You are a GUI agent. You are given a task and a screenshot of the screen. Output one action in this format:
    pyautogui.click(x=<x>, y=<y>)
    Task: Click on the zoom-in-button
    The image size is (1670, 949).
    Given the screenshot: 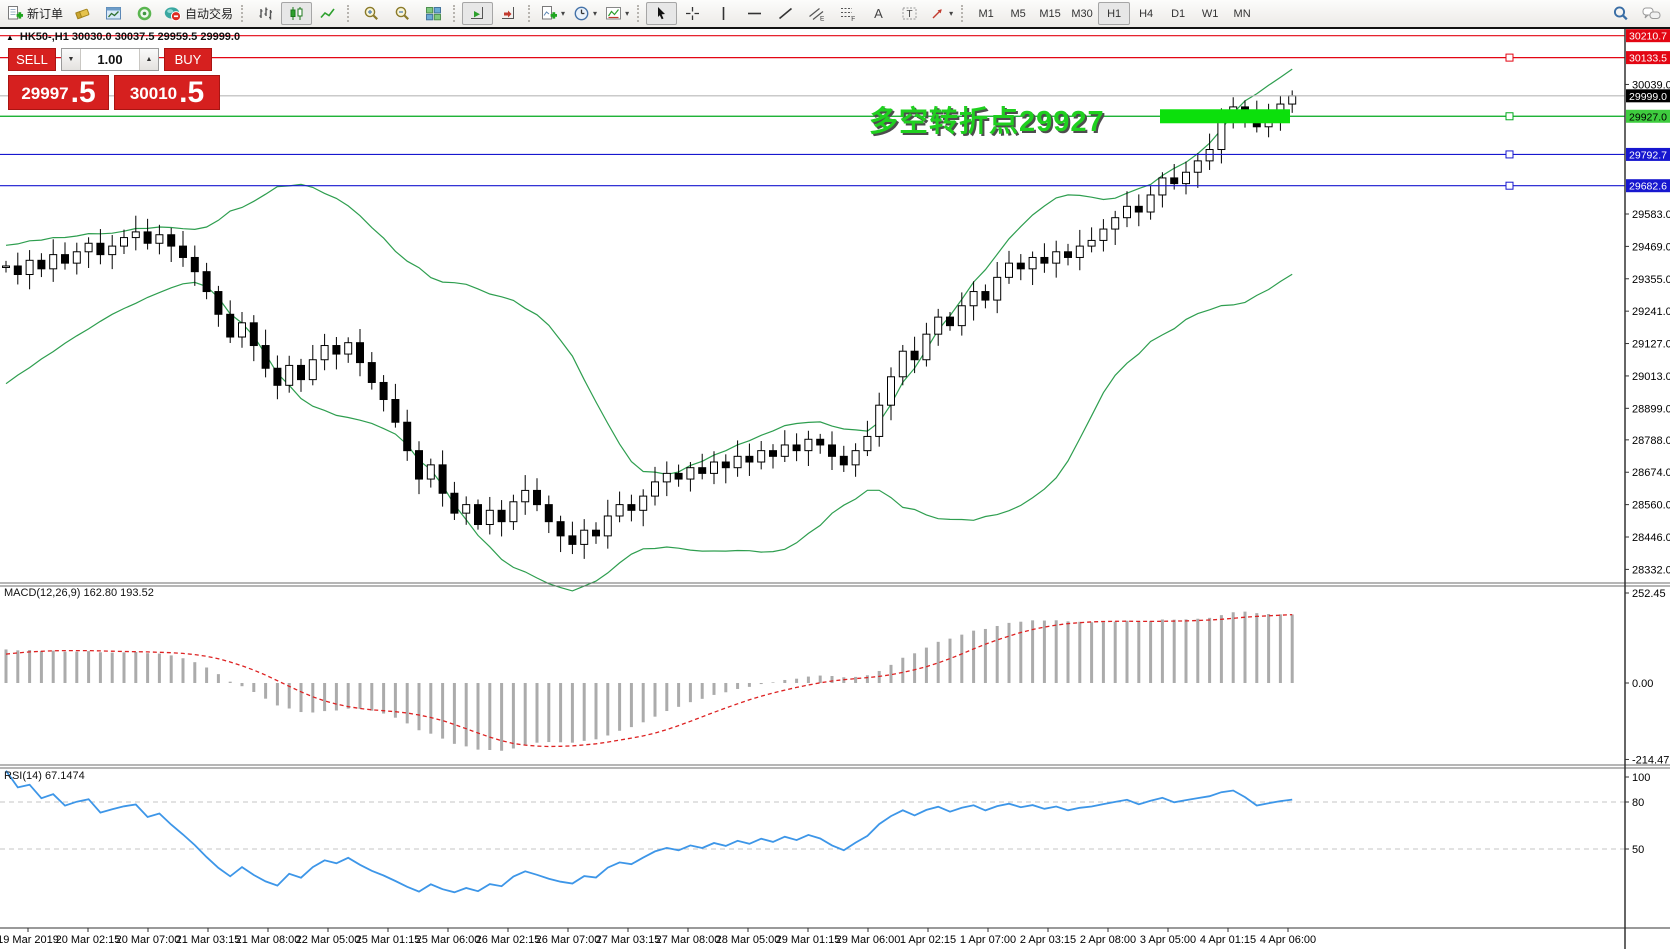 What is the action you would take?
    pyautogui.click(x=371, y=13)
    